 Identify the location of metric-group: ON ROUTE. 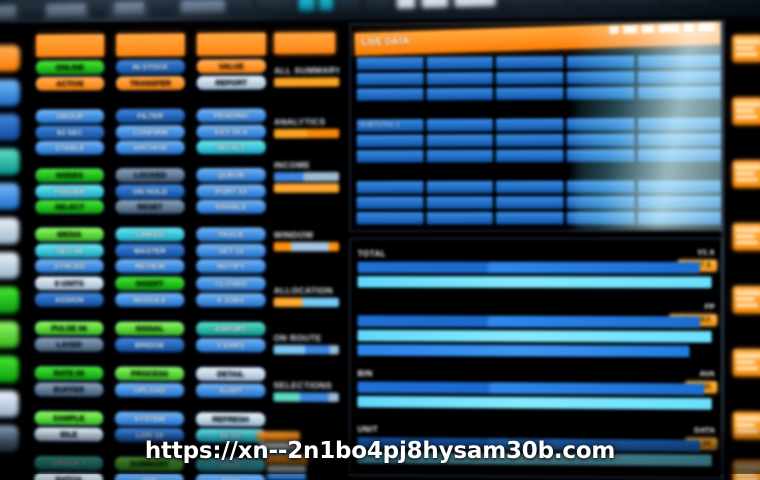
(306, 345).